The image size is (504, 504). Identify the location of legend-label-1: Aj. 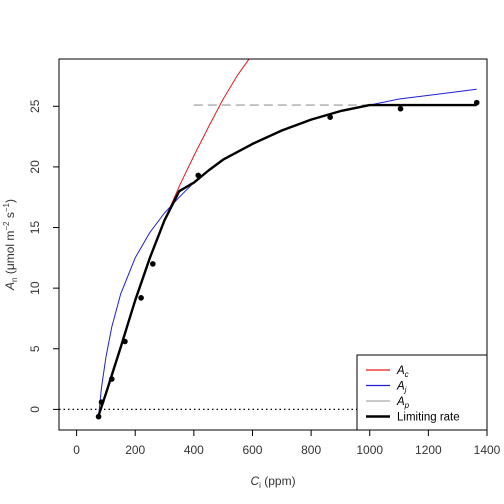
(401, 388).